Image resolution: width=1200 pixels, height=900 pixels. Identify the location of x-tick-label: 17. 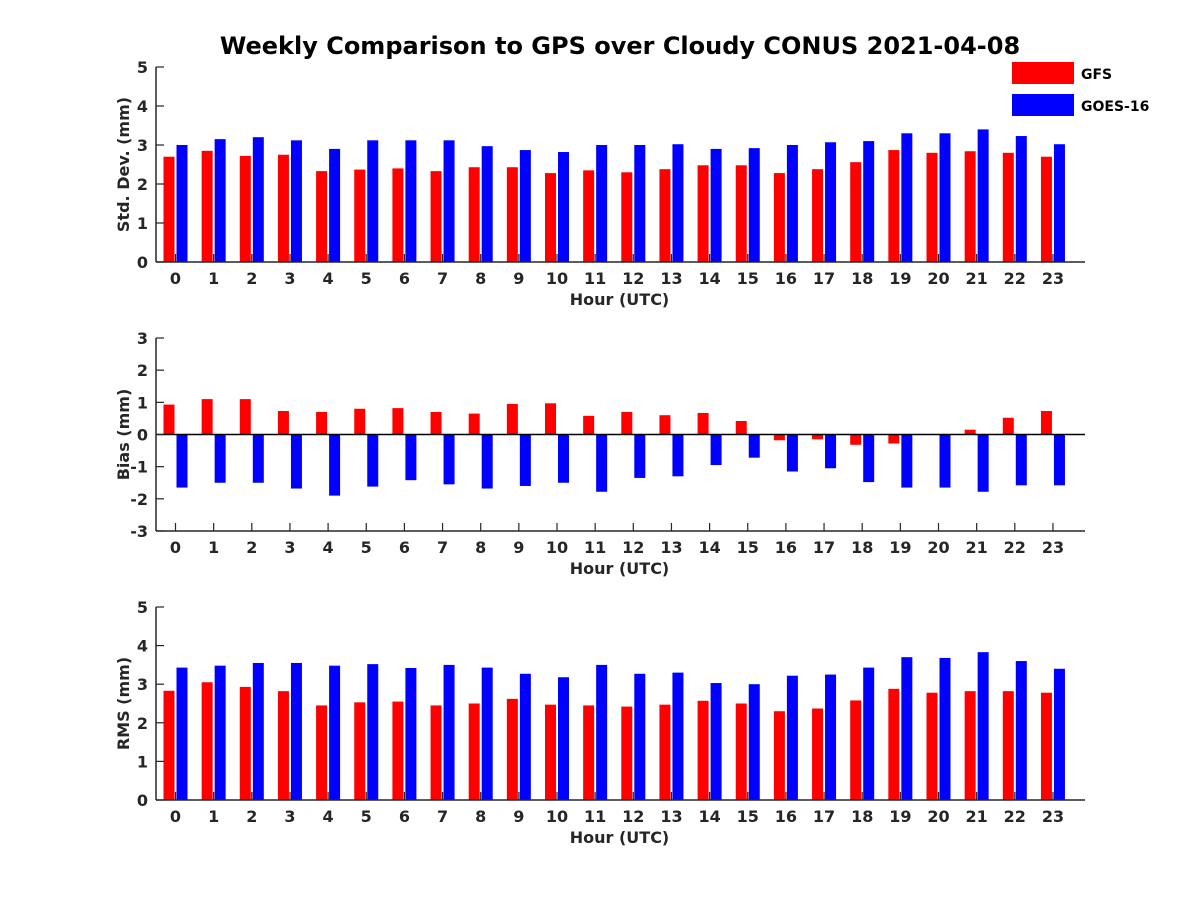
(824, 547).